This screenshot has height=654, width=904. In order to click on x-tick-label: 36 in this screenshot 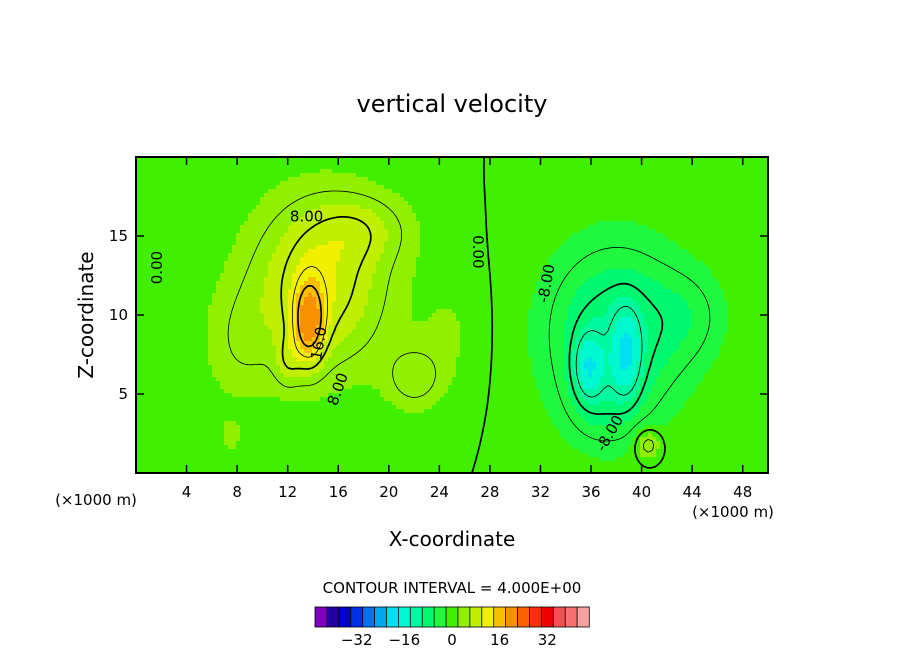, I will do `click(590, 492)`.